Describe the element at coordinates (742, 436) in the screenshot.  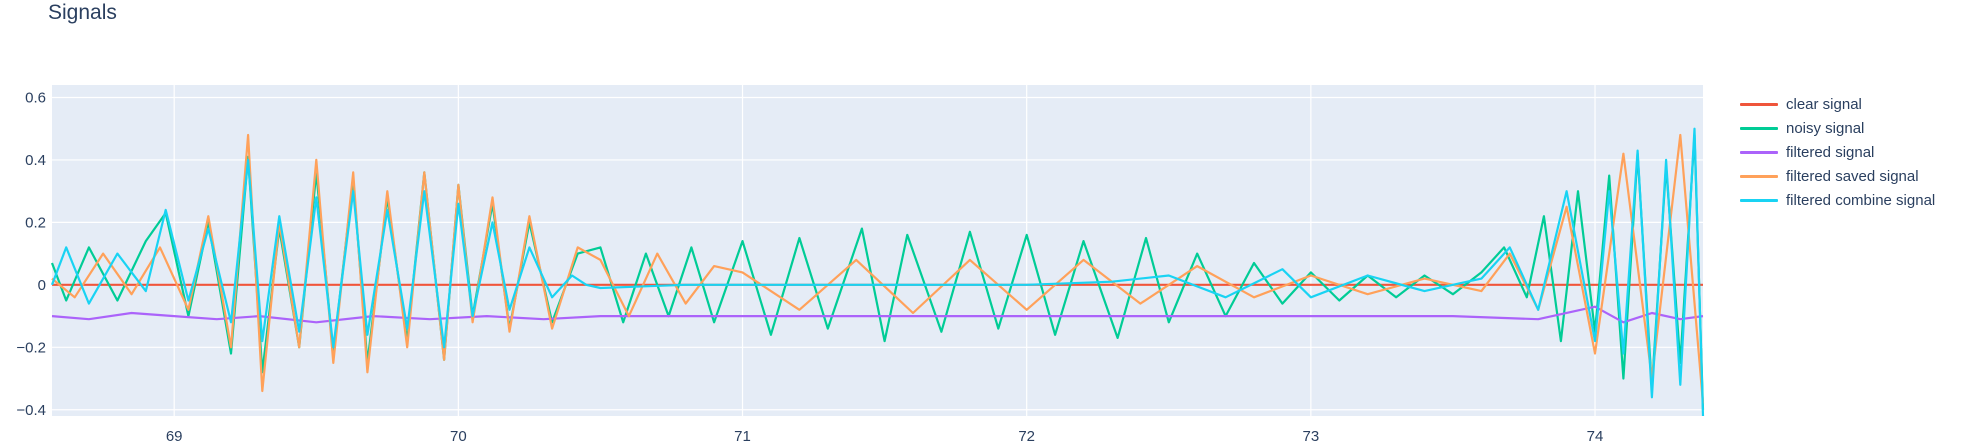
I see `x-tick-label: 71` at that location.